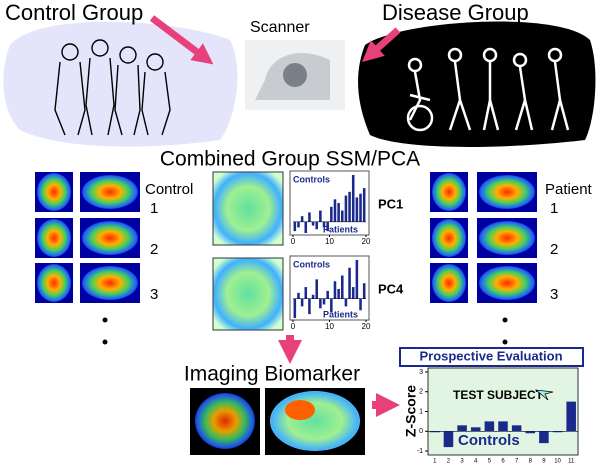  Describe the element at coordinates (435, 462) in the screenshot. I see `x-tick-label: 1` at that location.